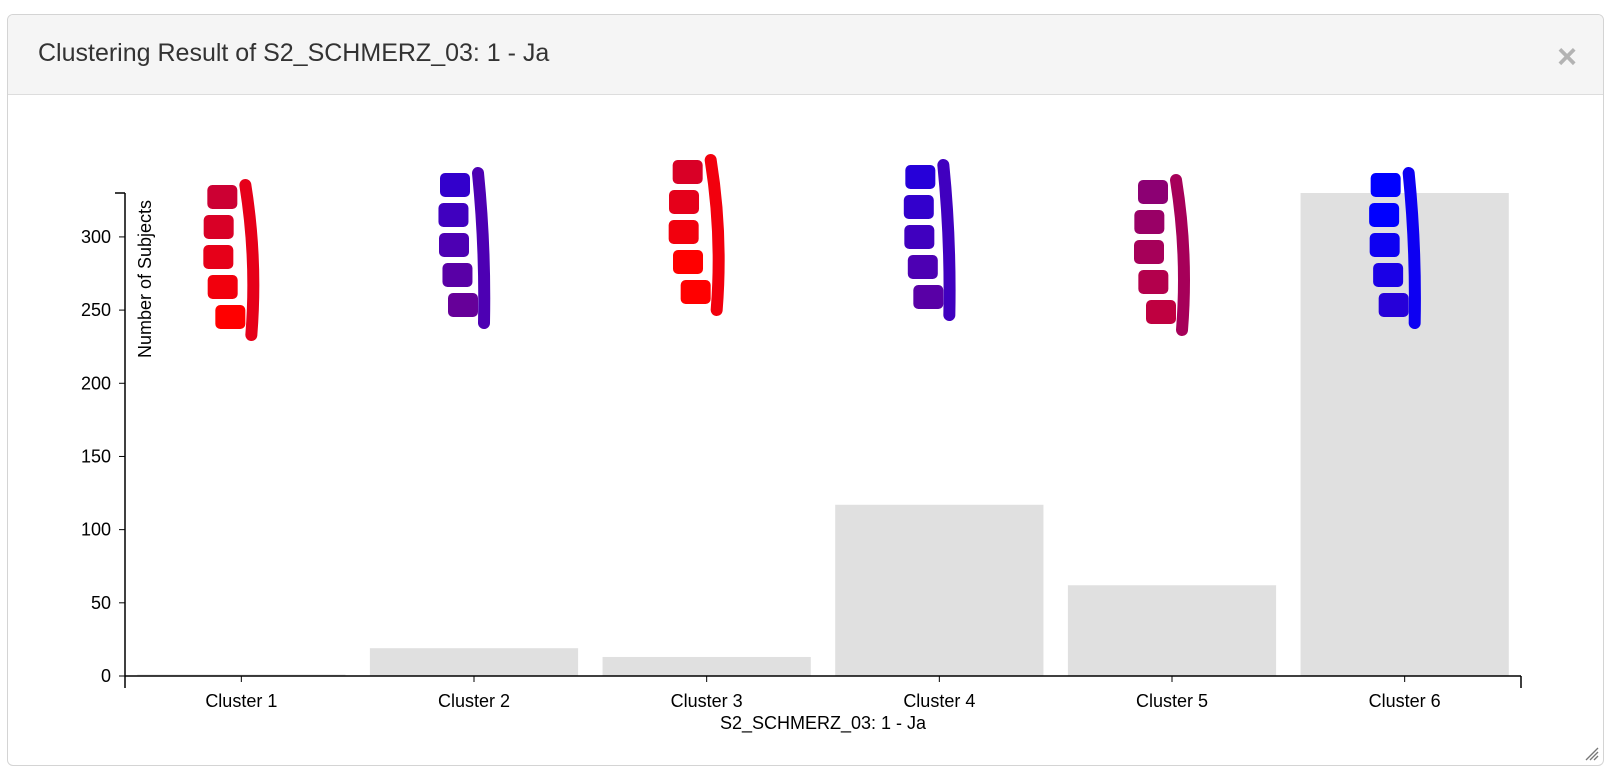 This screenshot has width=1612, height=780. Describe the element at coordinates (1405, 701) in the screenshot. I see `x-tick-label: Cluster 6` at that location.